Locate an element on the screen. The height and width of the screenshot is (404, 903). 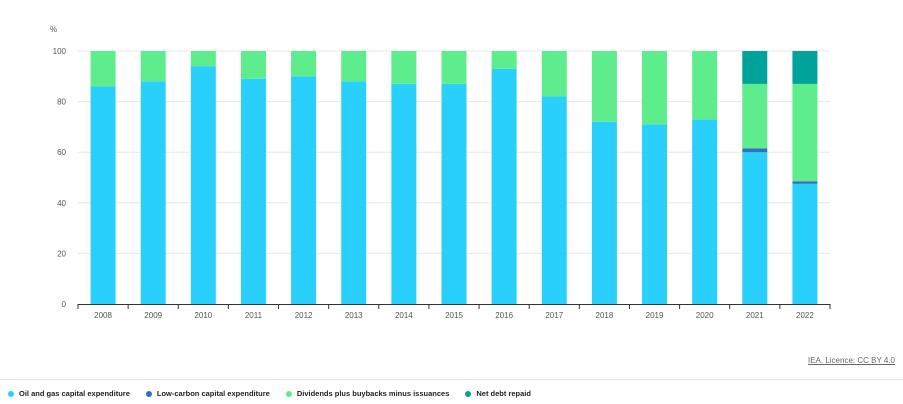
bar-segment-2013-s0 is located at coordinates (354, 192).